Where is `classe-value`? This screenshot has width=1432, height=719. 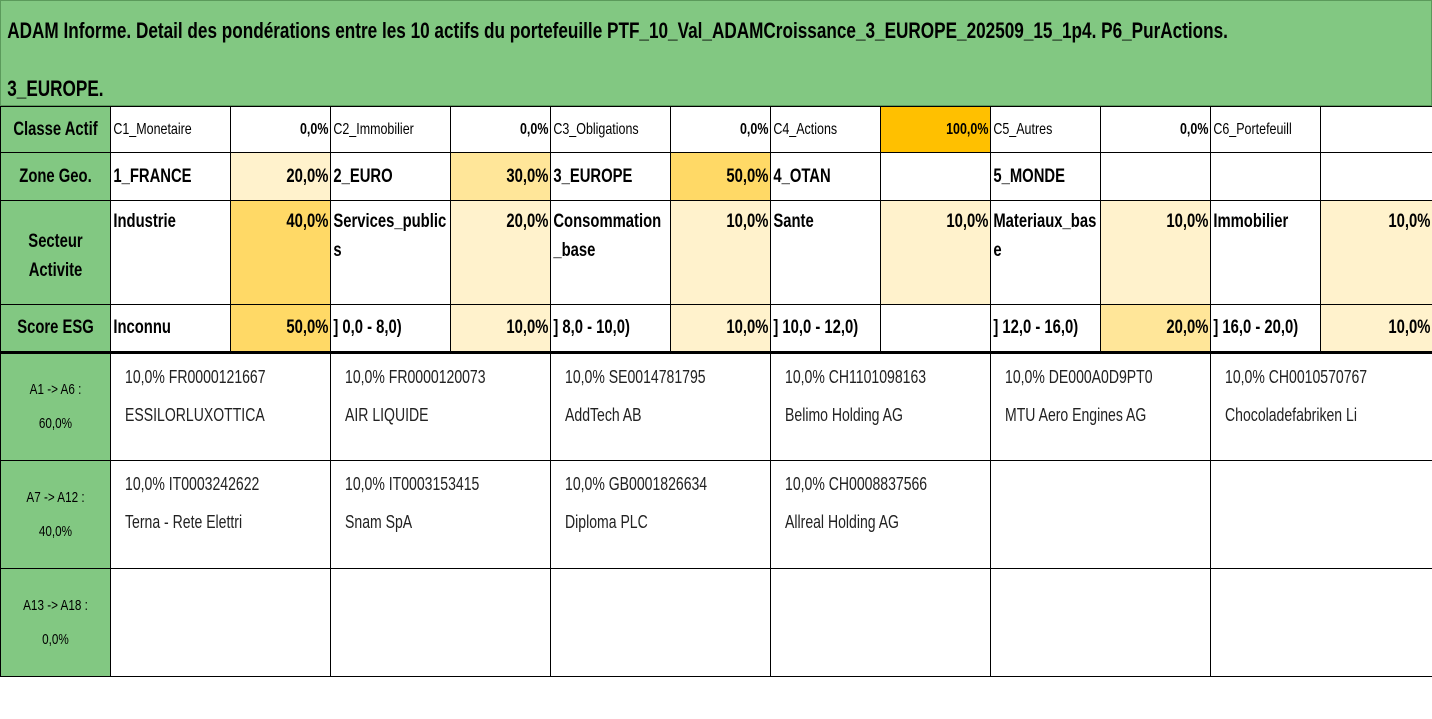
classe-value is located at coordinates (1376, 129).